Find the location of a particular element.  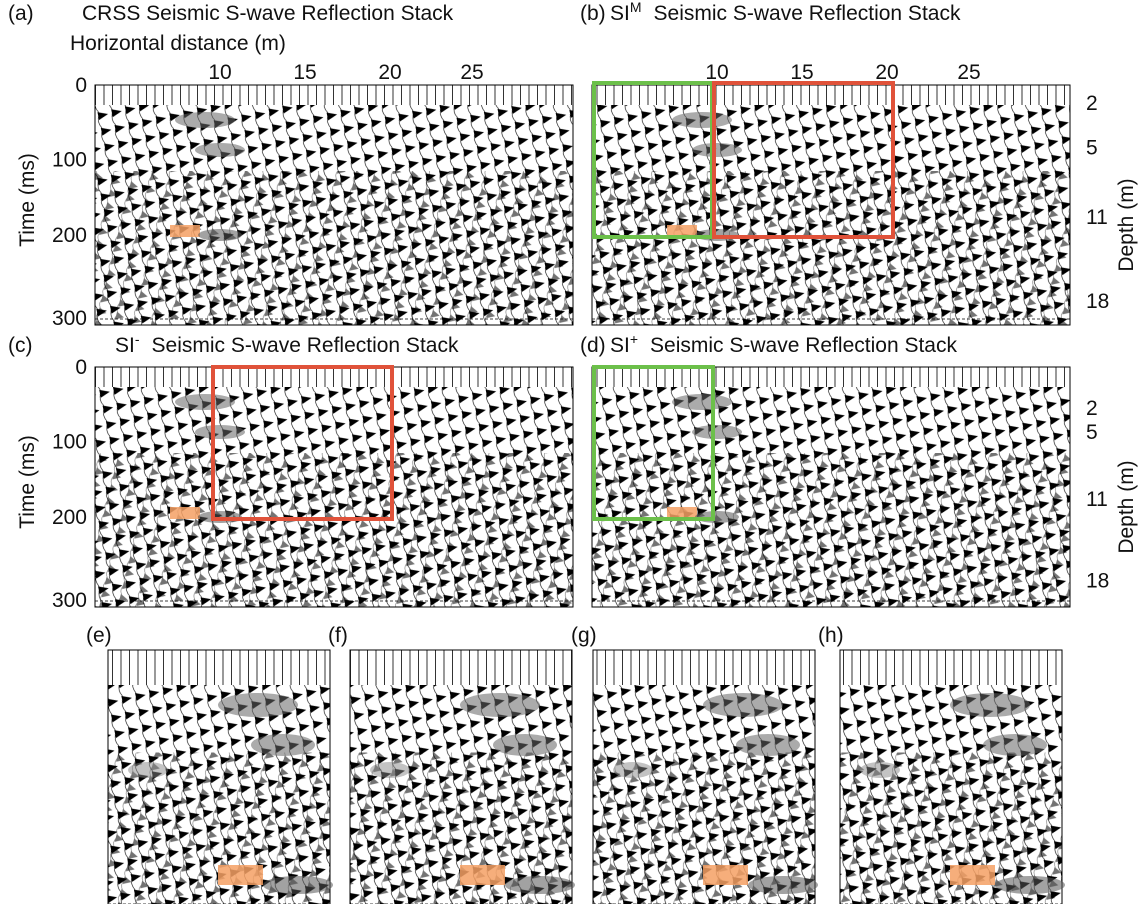

panel-title: SI- Seismic S-wave Reflection Stack is located at coordinates (287, 344).